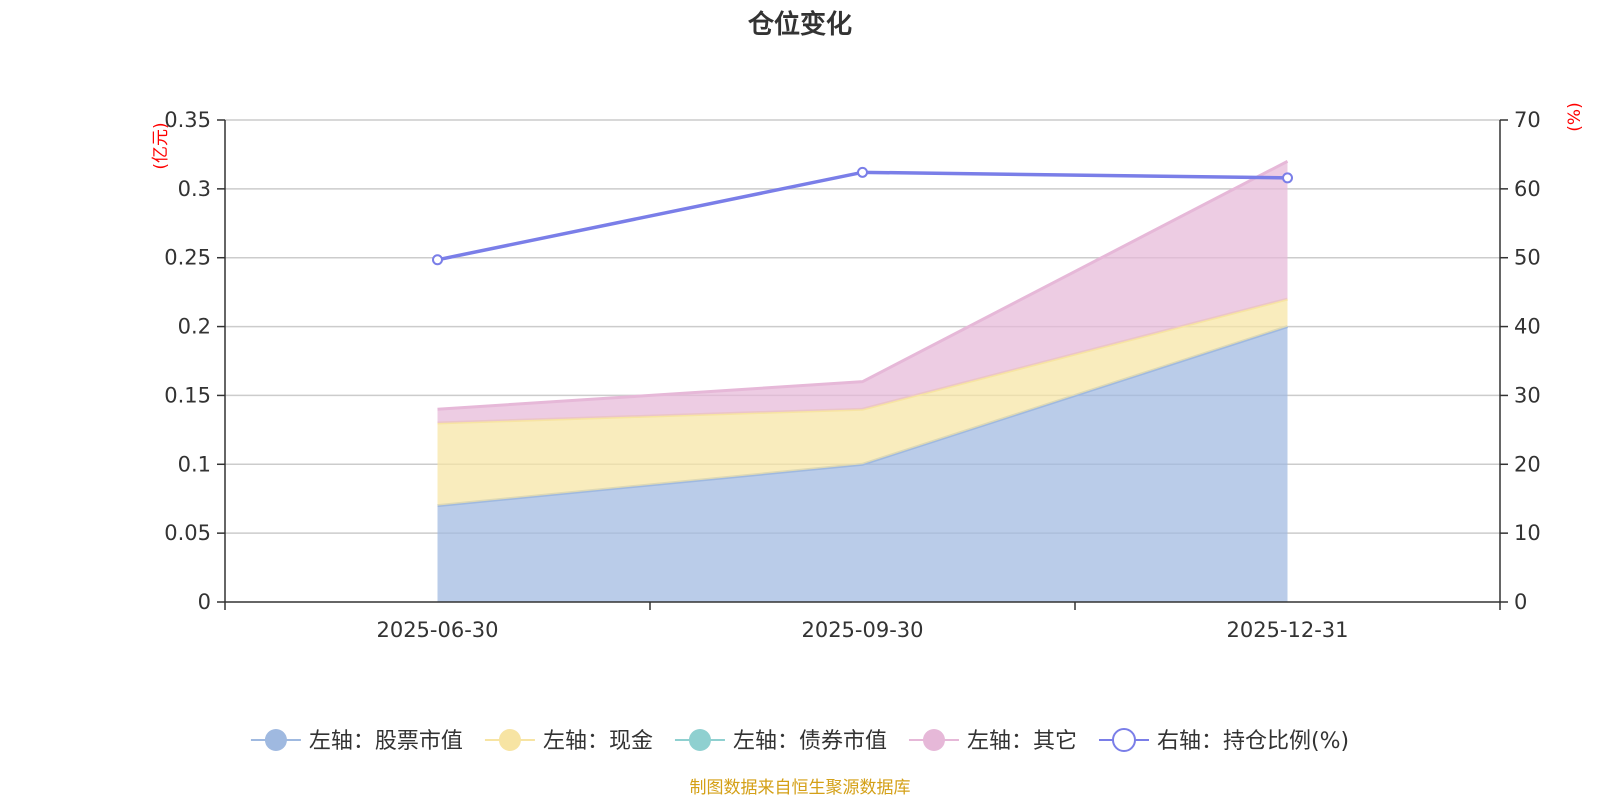 The height and width of the screenshot is (800, 1600). What do you see at coordinates (1575, 116) in the screenshot?
I see `right-axis-name: (%)` at bounding box center [1575, 116].